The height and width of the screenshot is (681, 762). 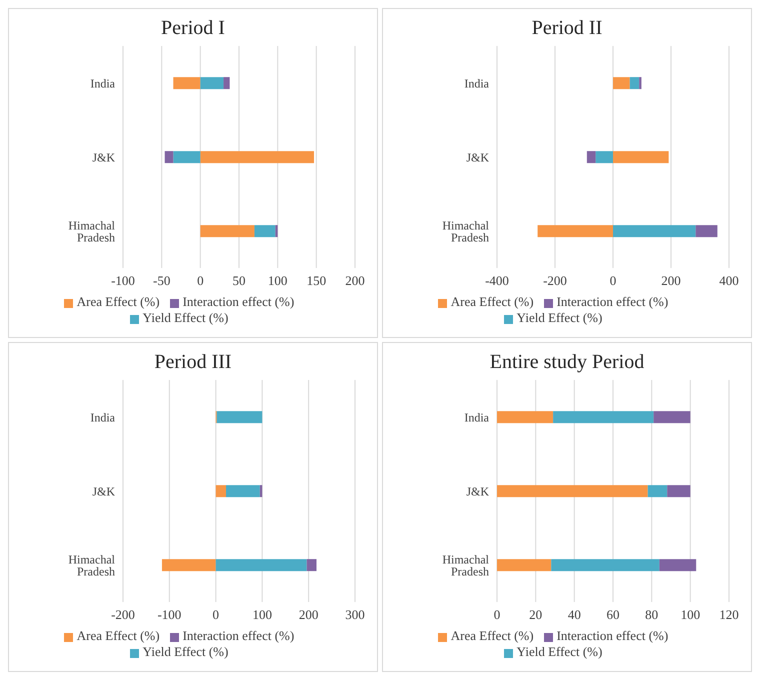 What do you see at coordinates (316, 280) in the screenshot?
I see `x-tick-label: 150` at bounding box center [316, 280].